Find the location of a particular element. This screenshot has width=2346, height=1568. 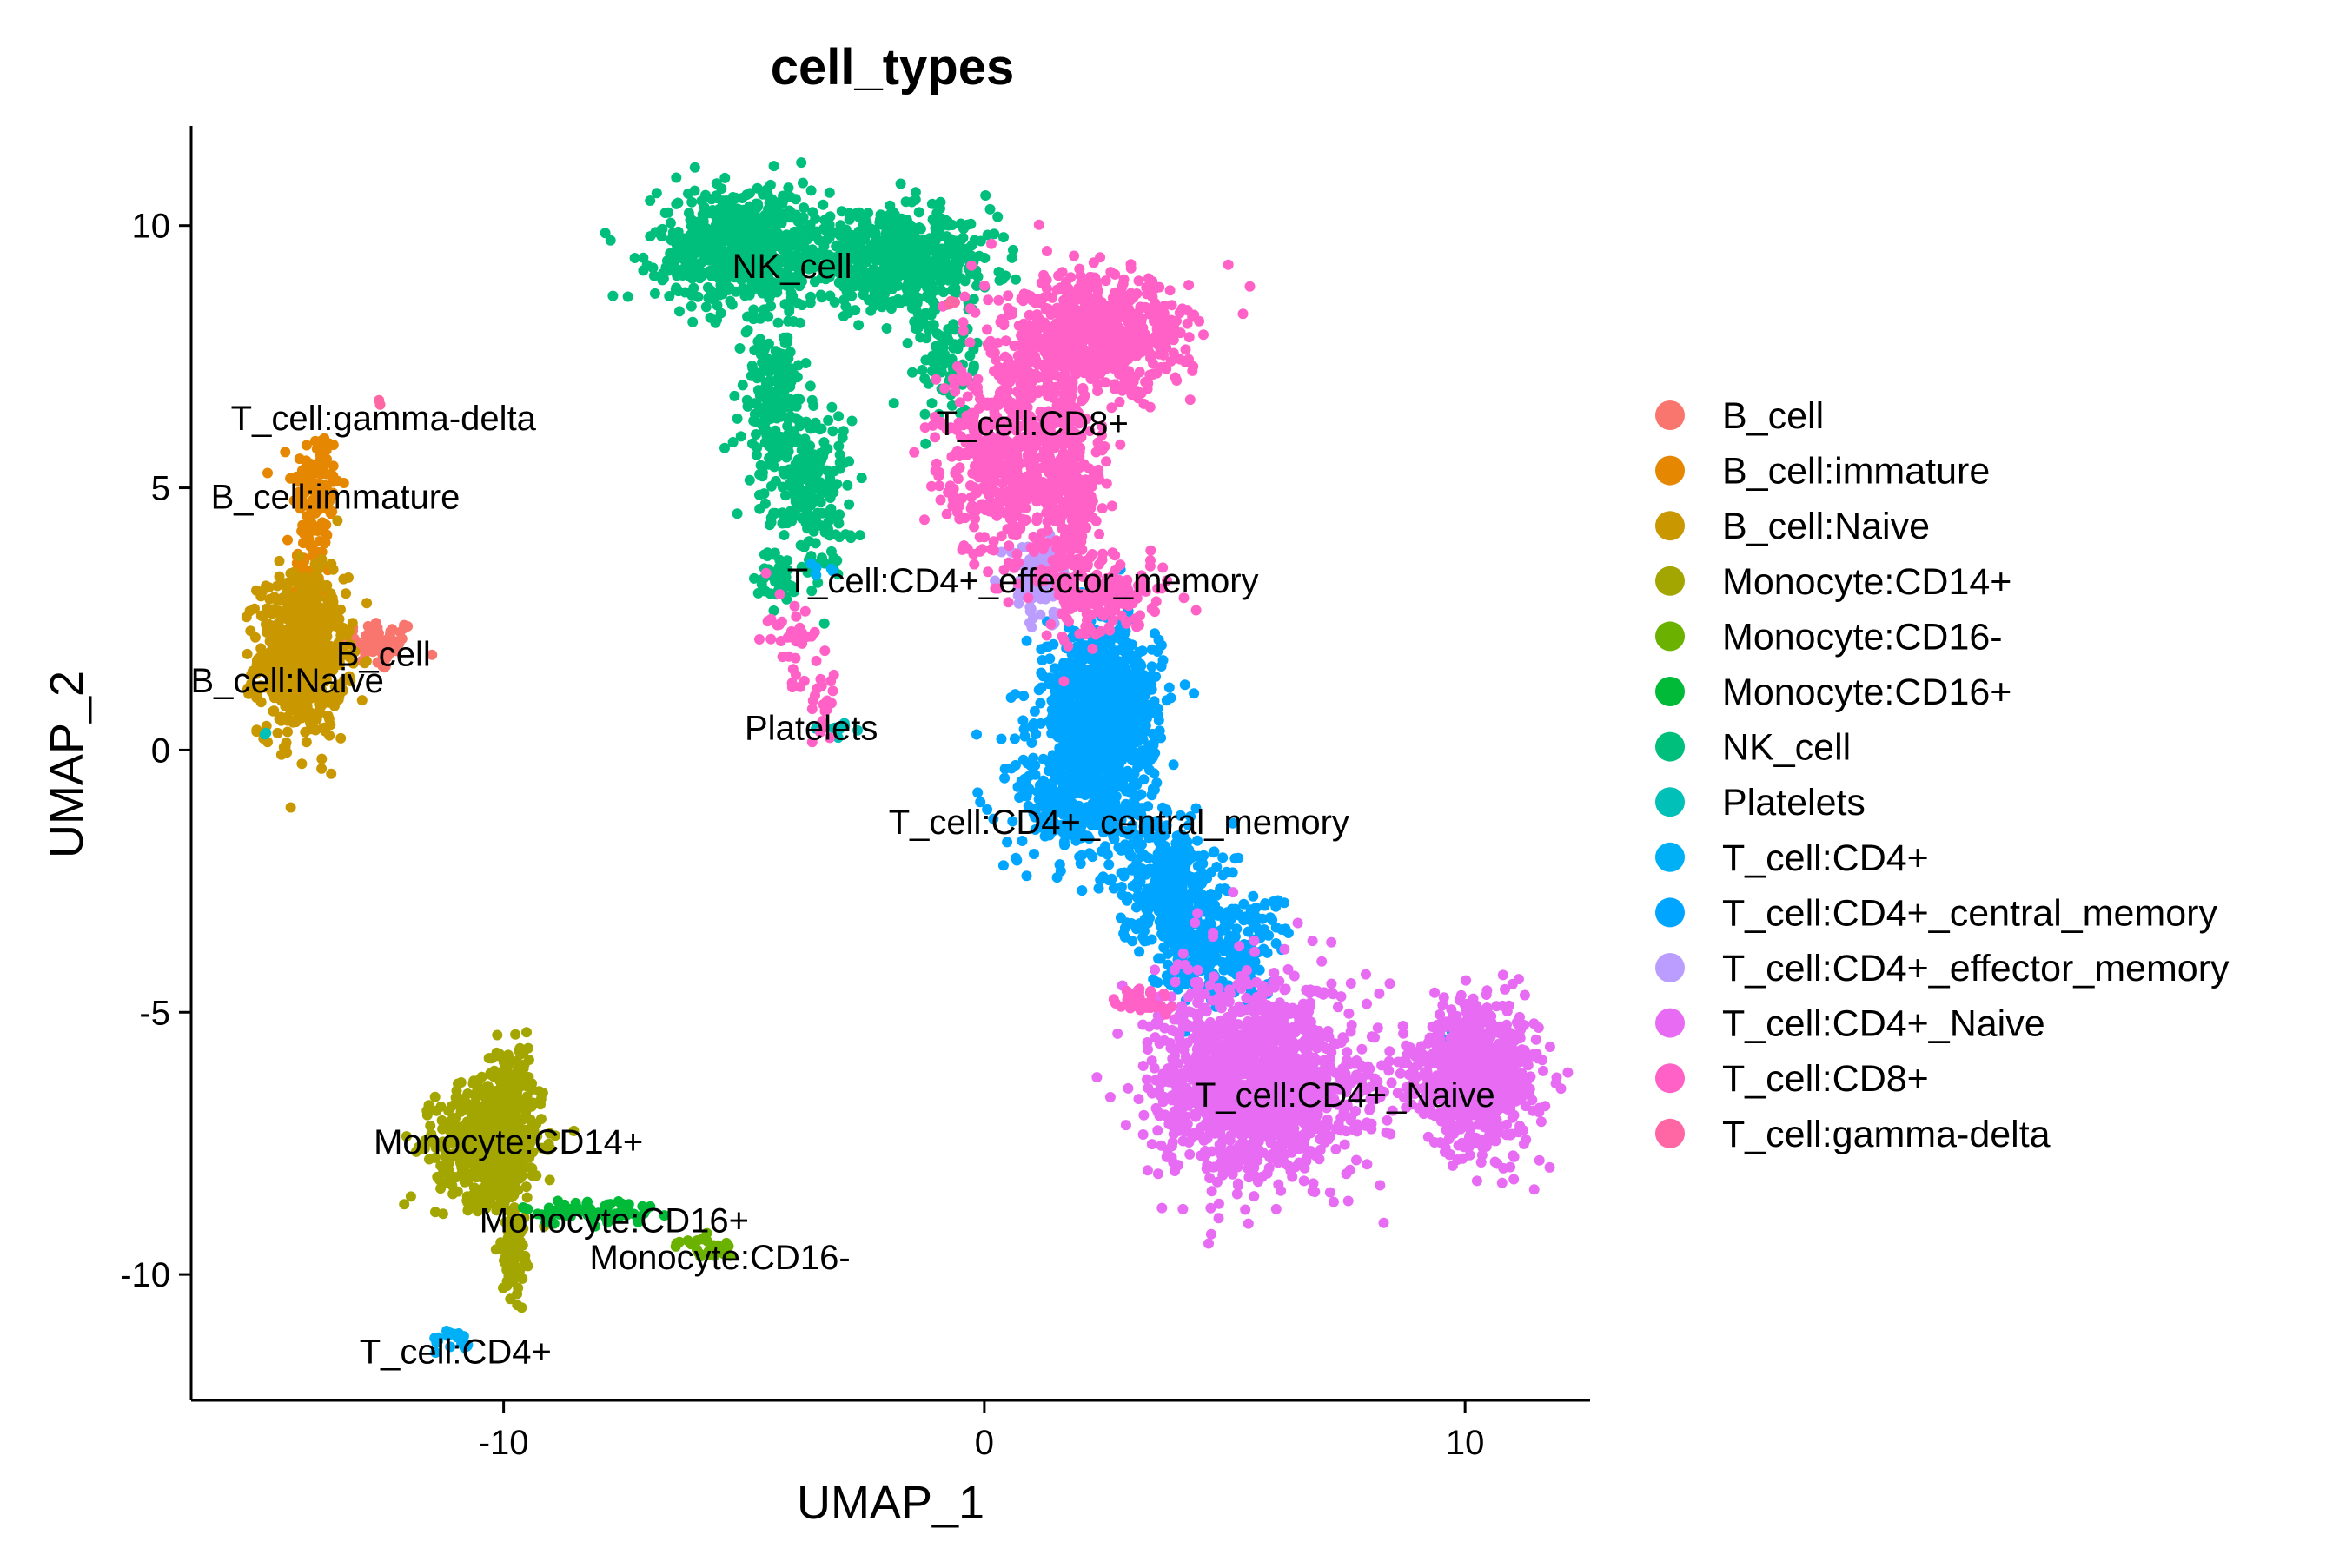

series-B_cell:immature is located at coordinates (305, 529).